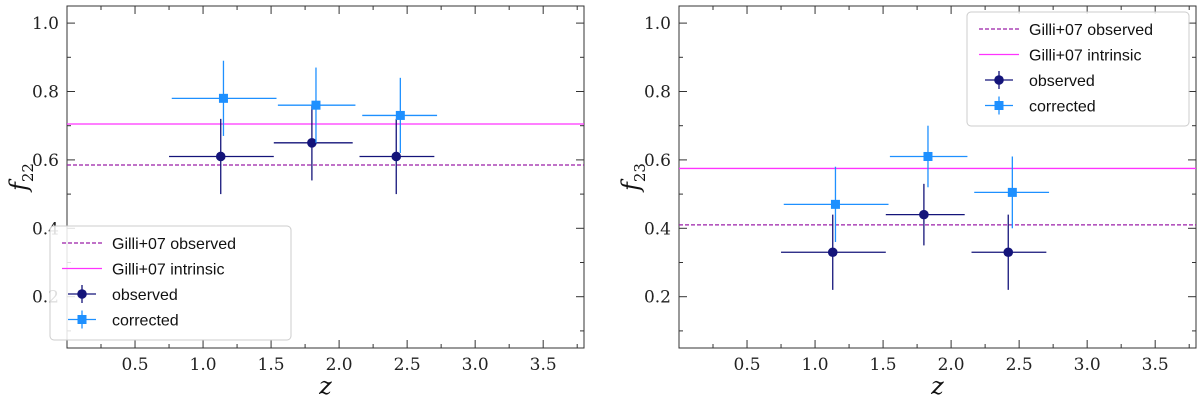 This screenshot has height=401, width=1200. I want to click on y-tick-label: 0.2, so click(657, 298).